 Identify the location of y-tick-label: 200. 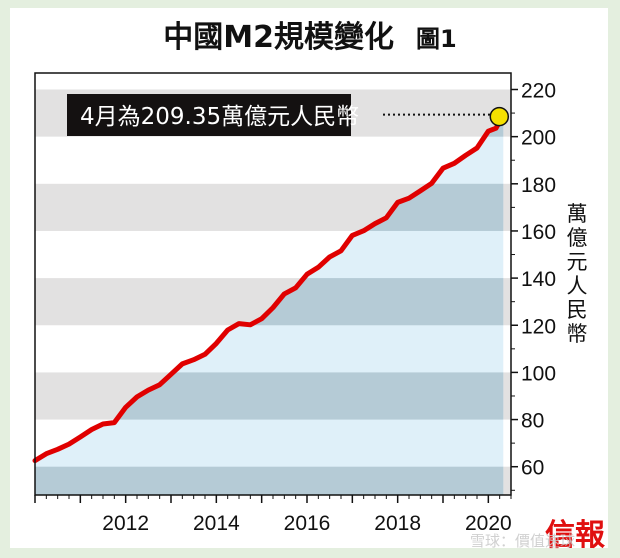
(538, 138).